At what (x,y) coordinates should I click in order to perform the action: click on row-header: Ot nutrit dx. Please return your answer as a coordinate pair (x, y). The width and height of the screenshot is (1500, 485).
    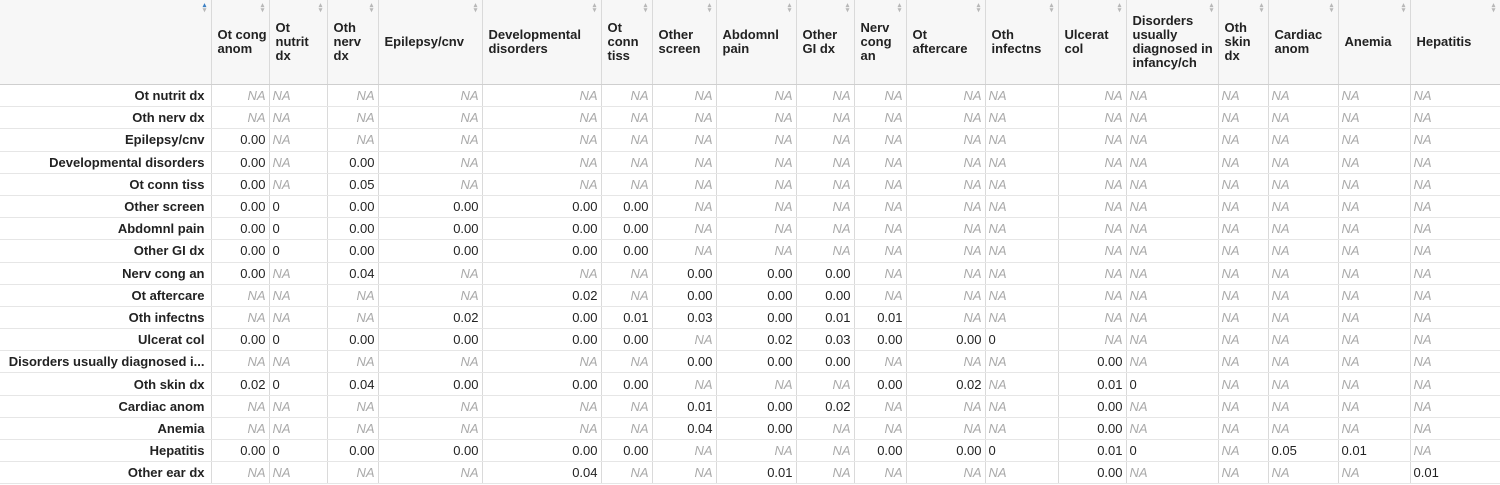
    Looking at the image, I should click on (106, 96).